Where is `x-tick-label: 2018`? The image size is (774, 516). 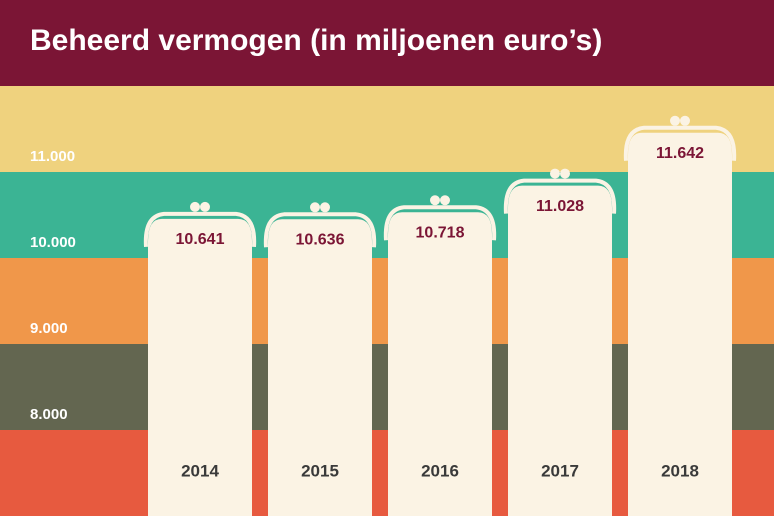
x-tick-label: 2018 is located at coordinates (680, 470).